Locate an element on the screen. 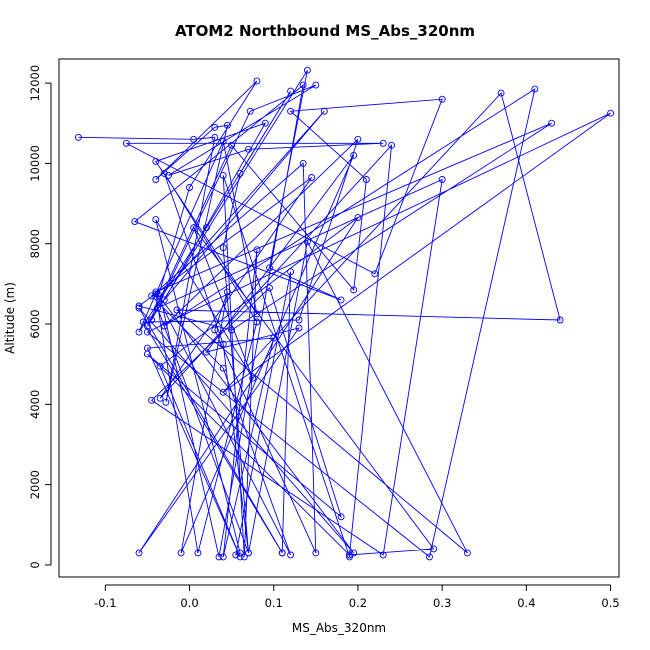  x-tick-label: -0.1 is located at coordinates (105, 603).